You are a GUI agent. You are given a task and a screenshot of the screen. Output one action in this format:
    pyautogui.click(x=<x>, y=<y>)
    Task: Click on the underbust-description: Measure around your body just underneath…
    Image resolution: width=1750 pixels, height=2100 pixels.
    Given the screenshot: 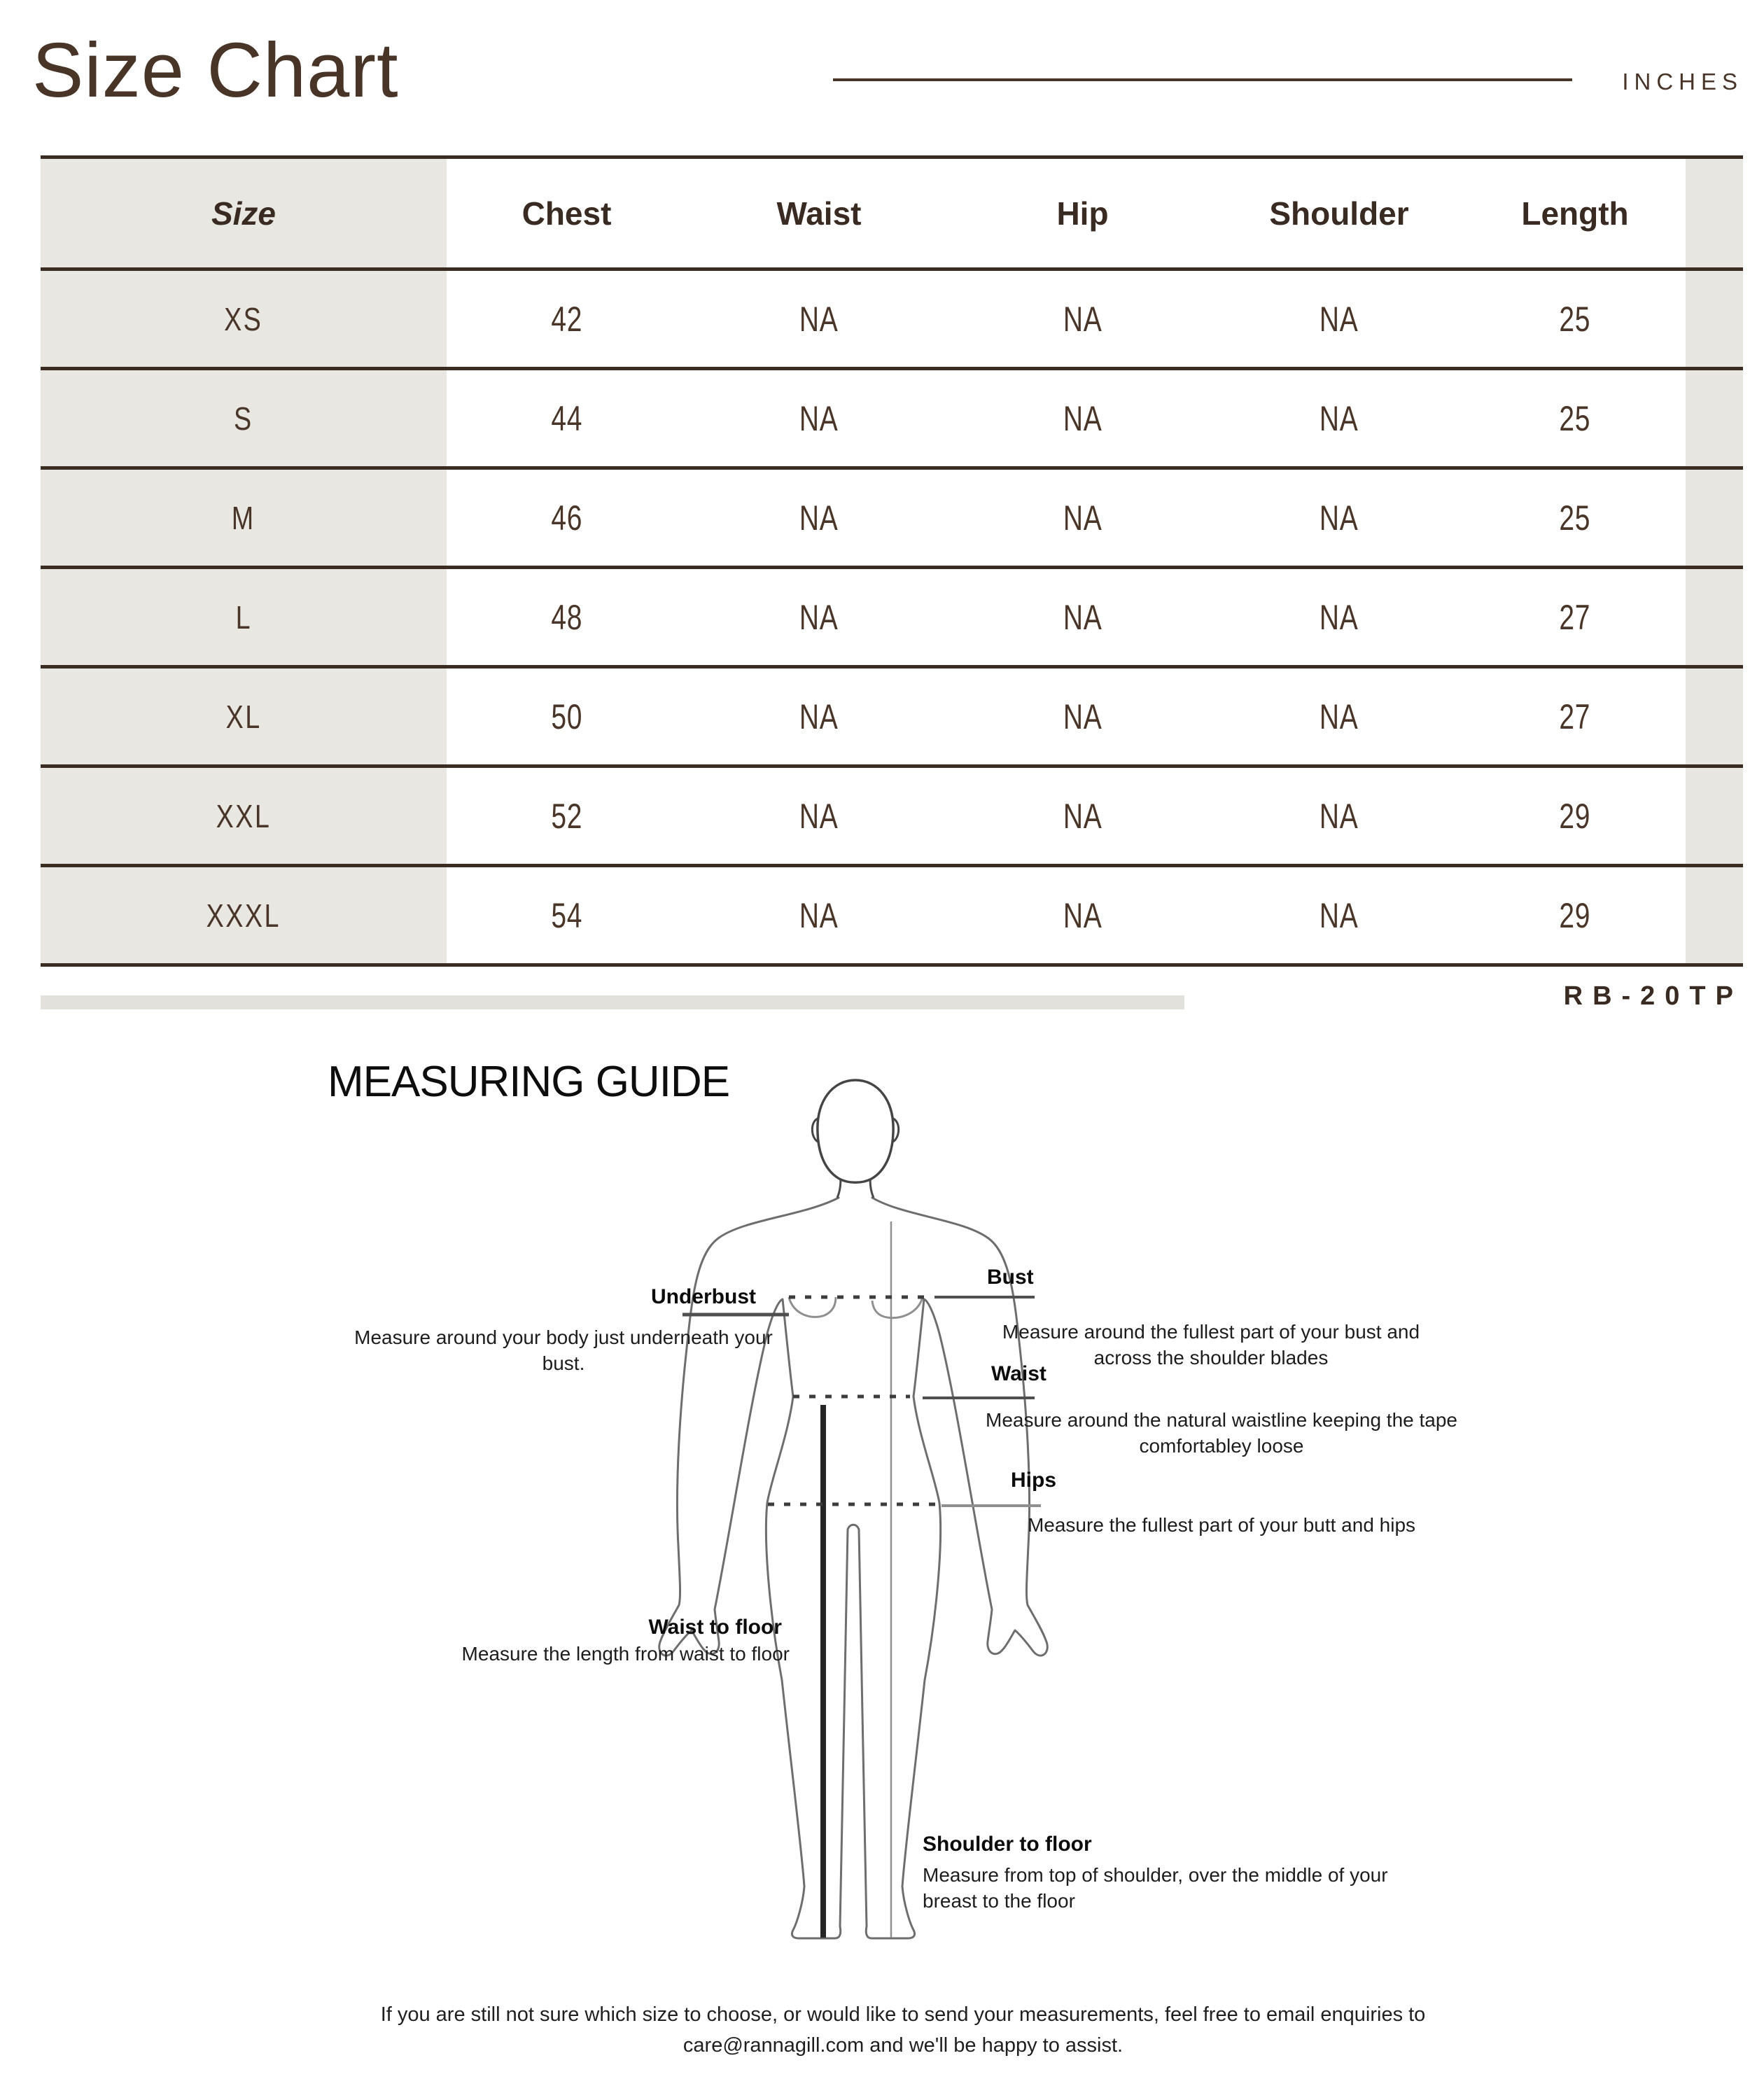 What is the action you would take?
    pyautogui.click(x=563, y=1350)
    